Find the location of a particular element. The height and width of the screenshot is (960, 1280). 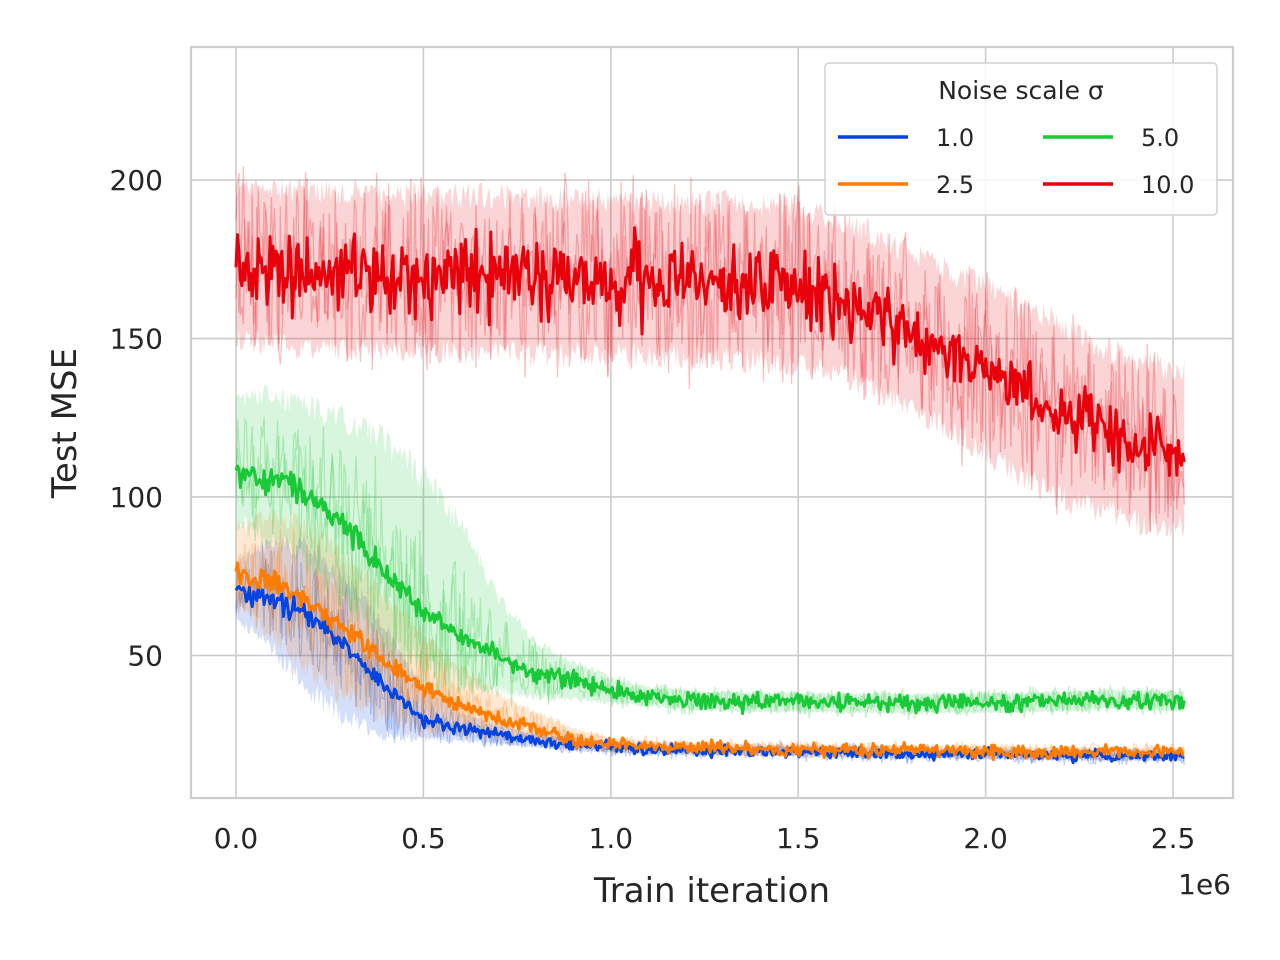

x-tick-label: 2.5 is located at coordinates (1173, 838).